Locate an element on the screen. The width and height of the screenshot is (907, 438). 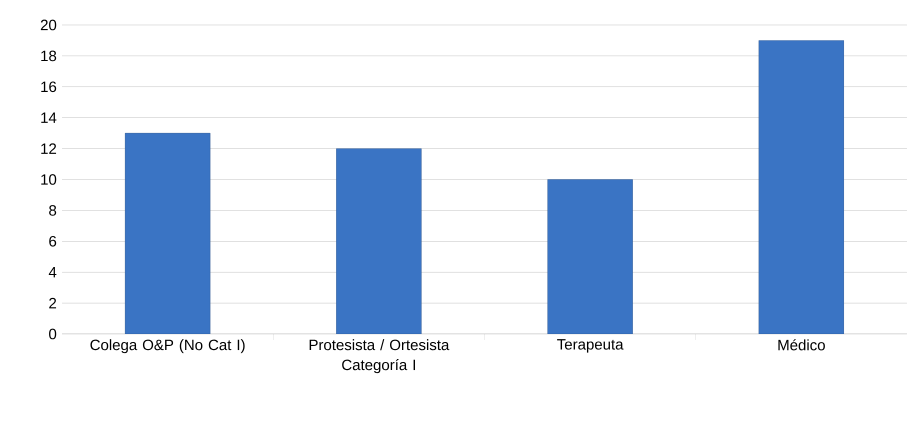
x-tick-label: Colega O&P (No Cat I) is located at coordinates (167, 346).